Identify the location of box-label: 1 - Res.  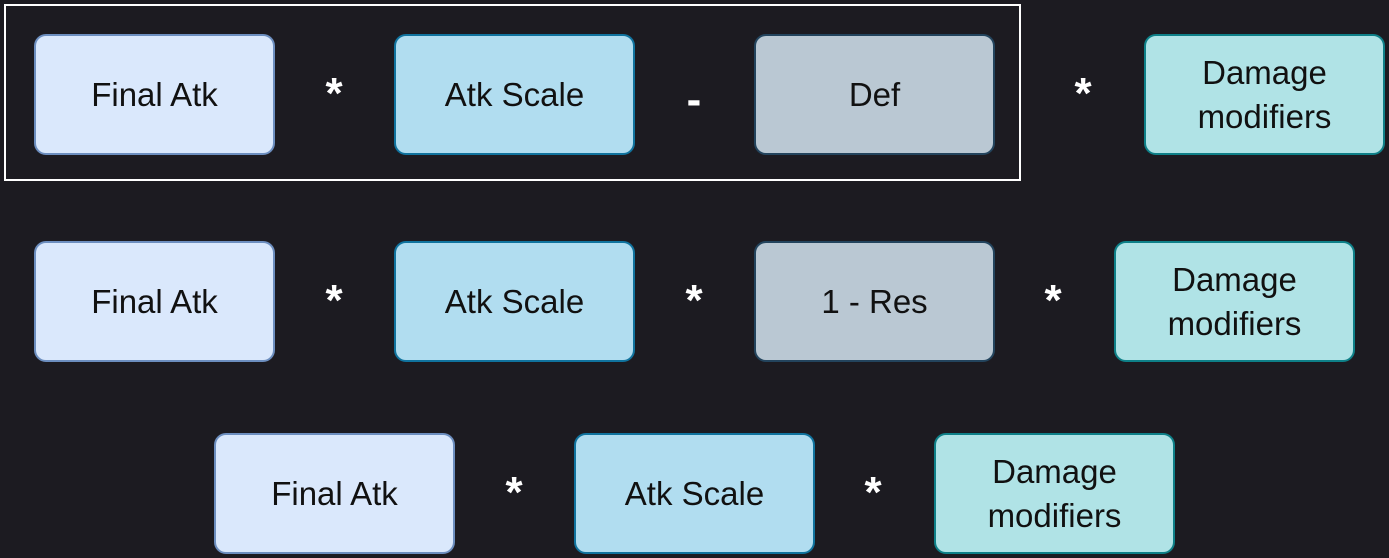
(874, 301).